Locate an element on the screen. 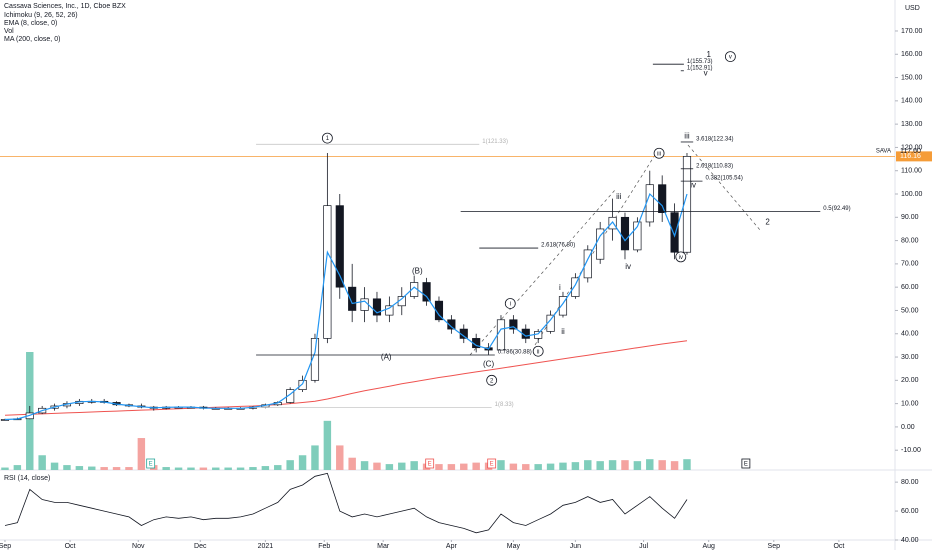  channel-line is located at coordinates (724, 187).